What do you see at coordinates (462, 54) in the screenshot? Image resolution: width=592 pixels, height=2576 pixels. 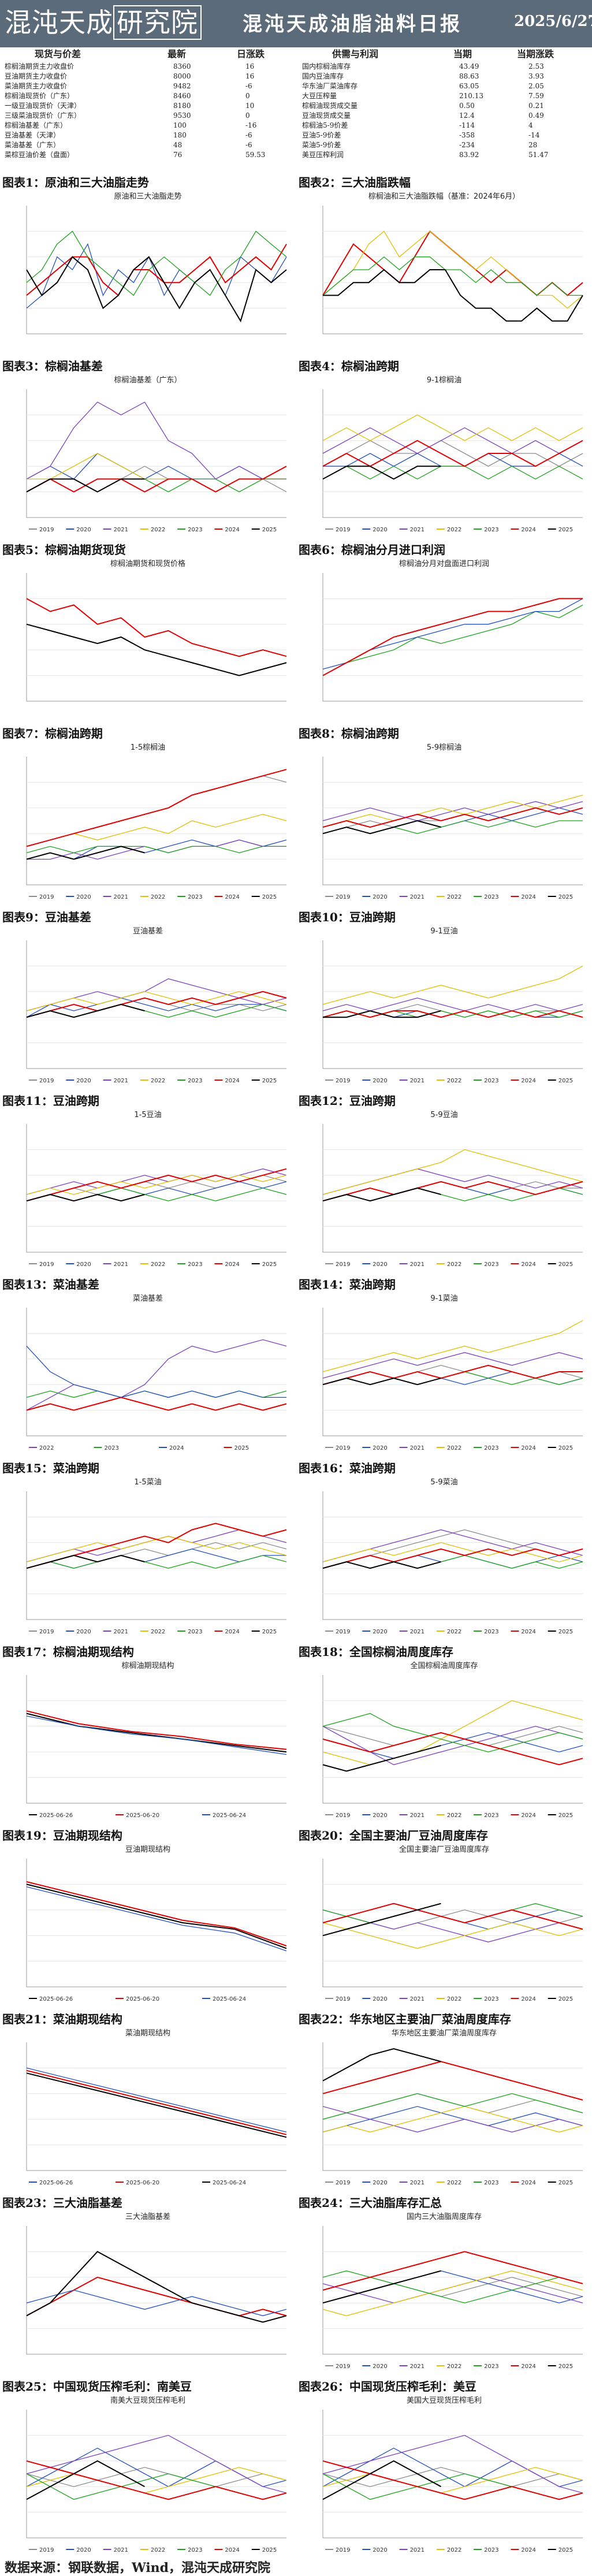 I see `table-header-cell: 当期` at bounding box center [462, 54].